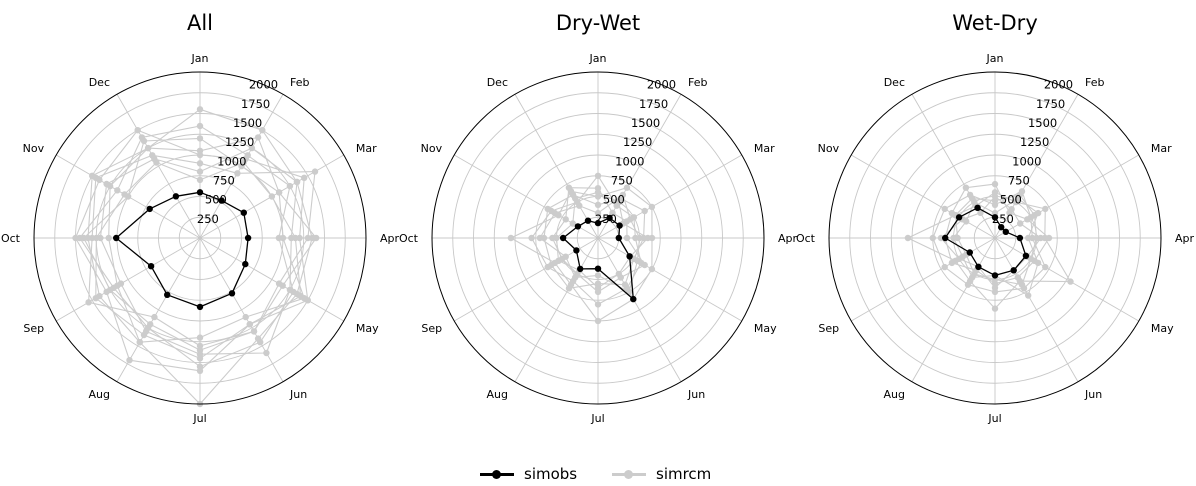 The width and height of the screenshot is (1196, 486). I want to click on legend-item-simrcm: simrcm, so click(661, 474).